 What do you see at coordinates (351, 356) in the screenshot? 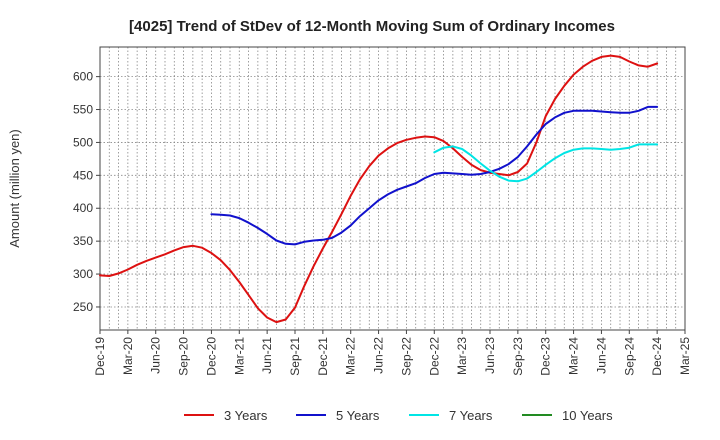
I see `x-tick-label: Mar-22` at bounding box center [351, 356].